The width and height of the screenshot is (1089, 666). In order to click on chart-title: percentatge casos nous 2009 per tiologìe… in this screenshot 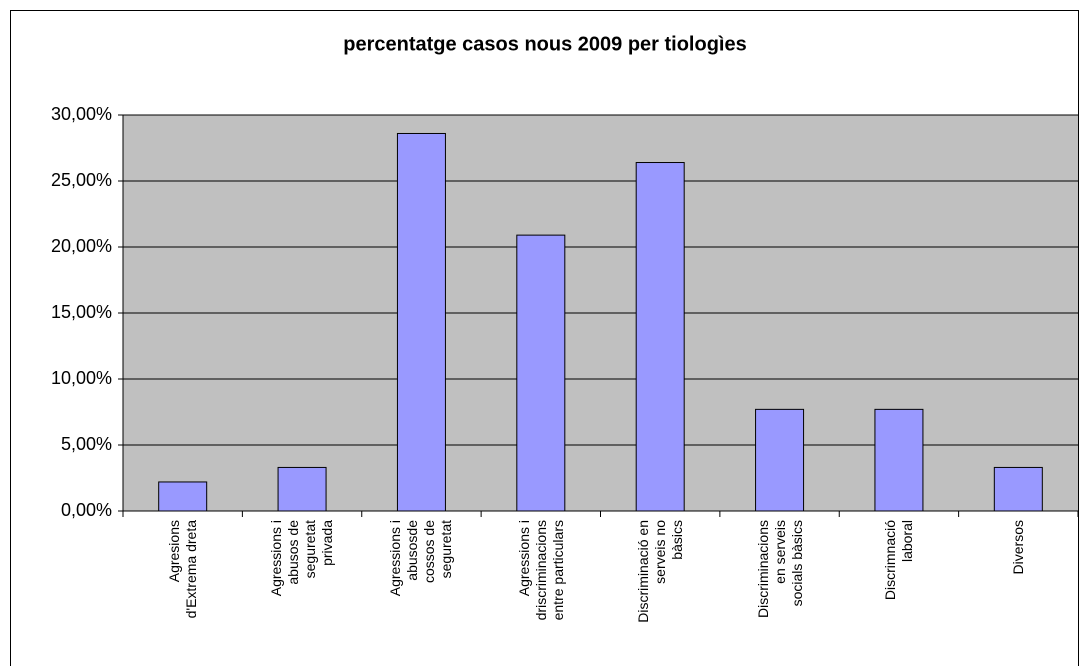, I will do `click(544, 44)`.